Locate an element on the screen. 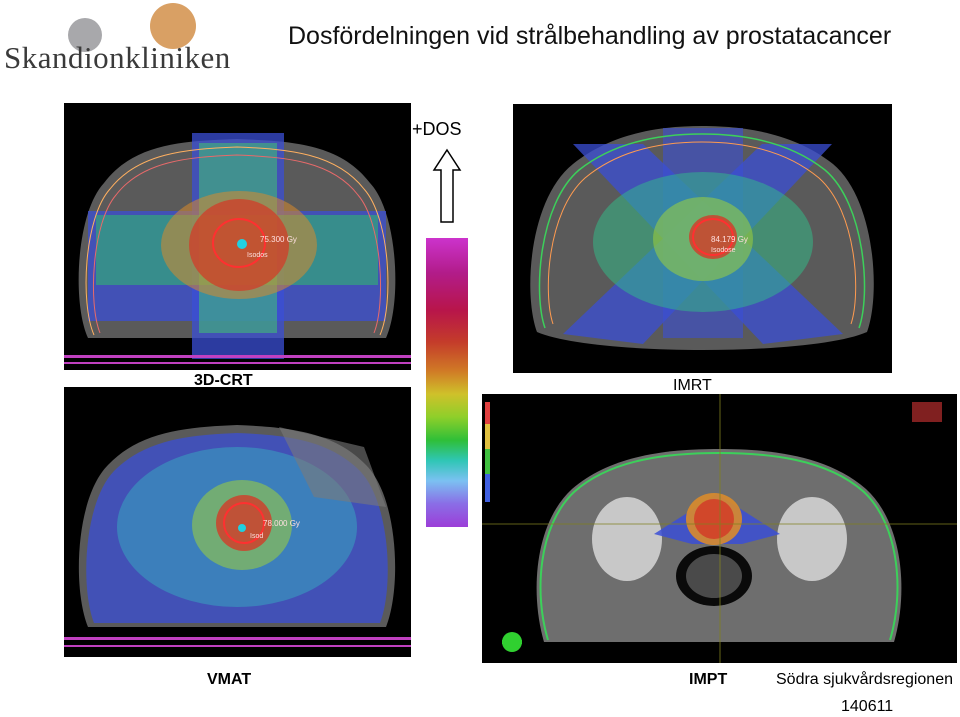  logo-orange-circle is located at coordinates (173, 26).